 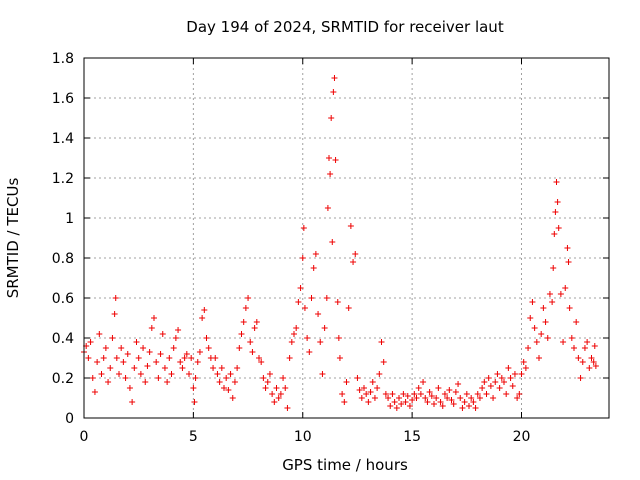 I want to click on y-tick-label: 0.6, so click(x=63, y=299).